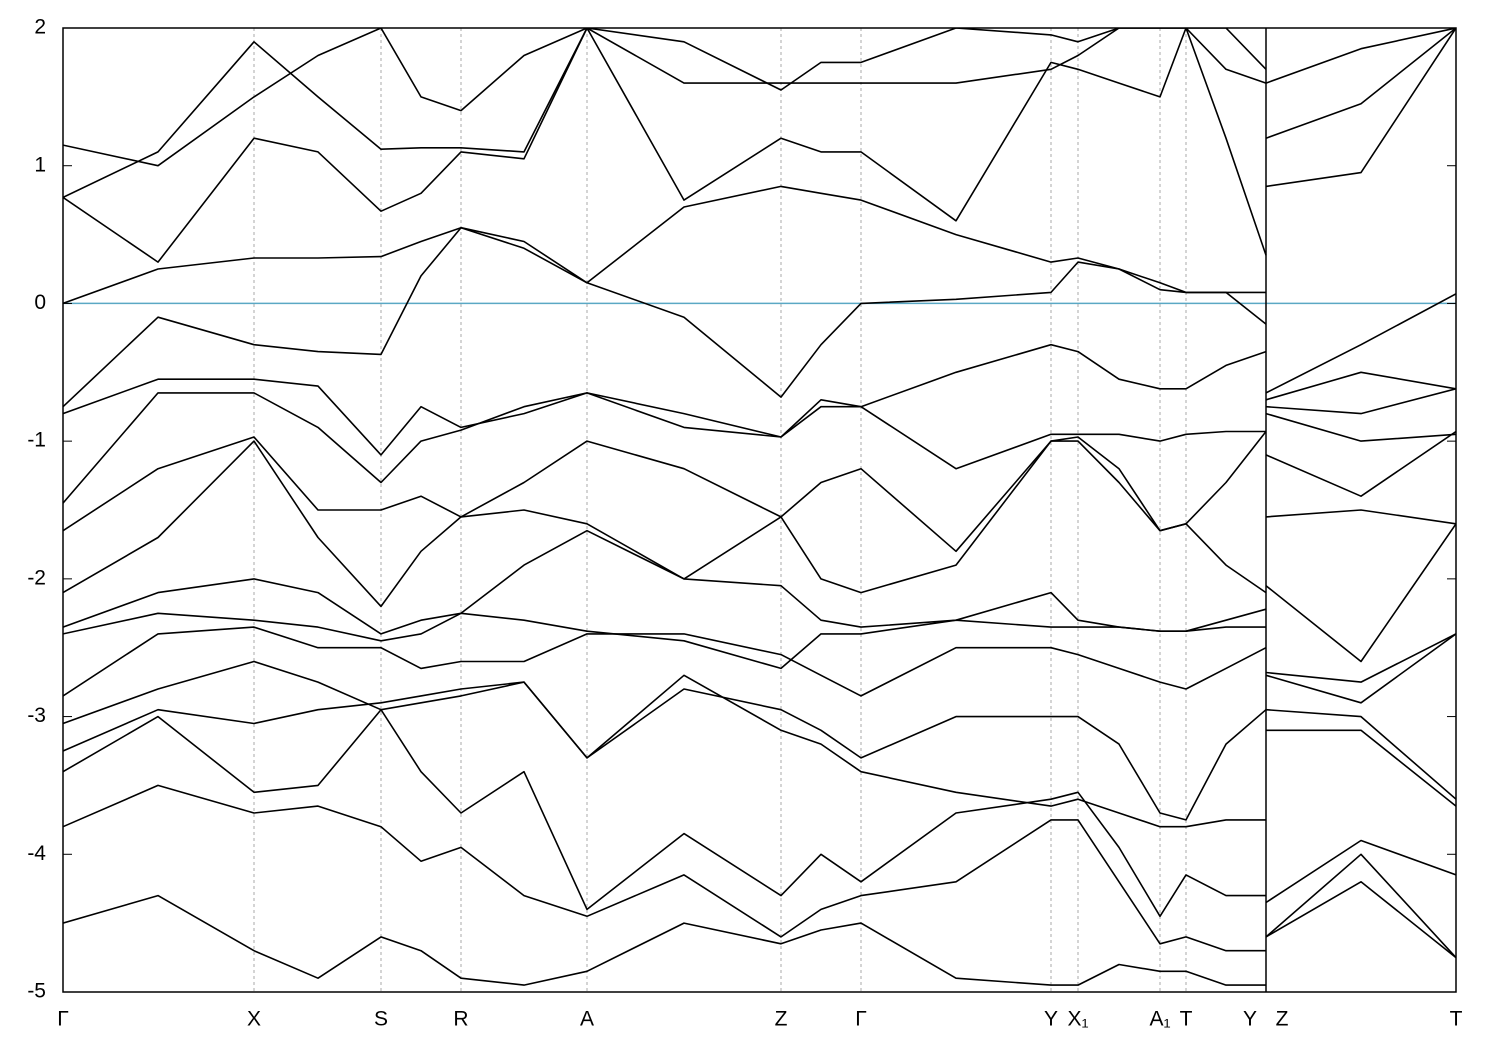 Image resolution: width=1500 pixels, height=1050 pixels. I want to click on y-tick-label: -2, so click(36, 577).